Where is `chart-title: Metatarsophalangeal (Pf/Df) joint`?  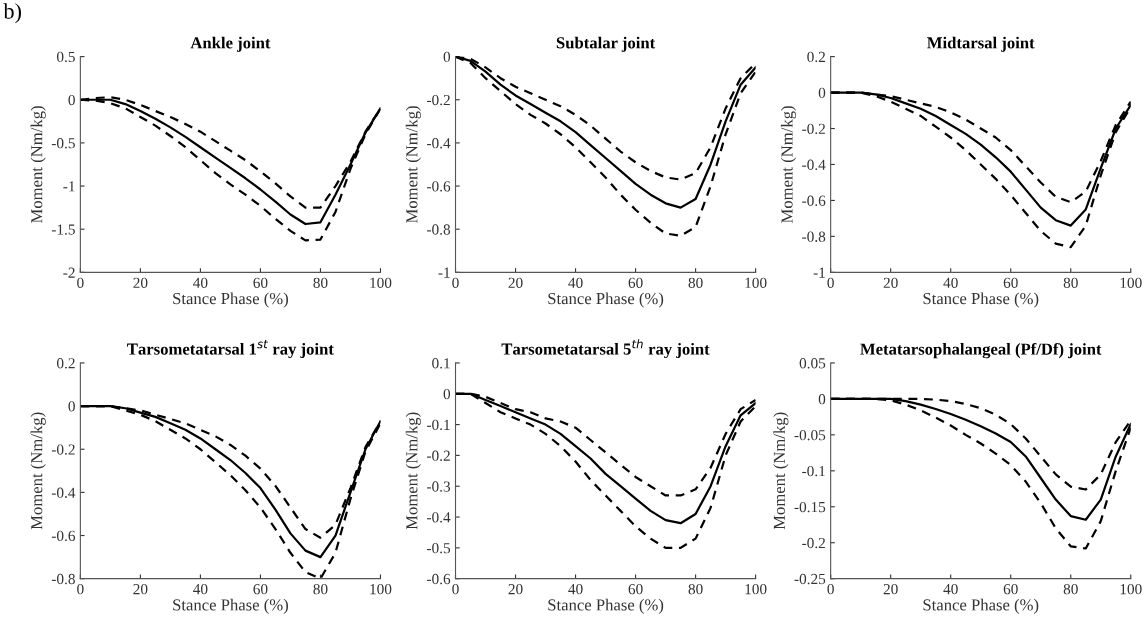 chart-title: Metatarsophalangeal (Pf/Df) joint is located at coordinates (981, 350).